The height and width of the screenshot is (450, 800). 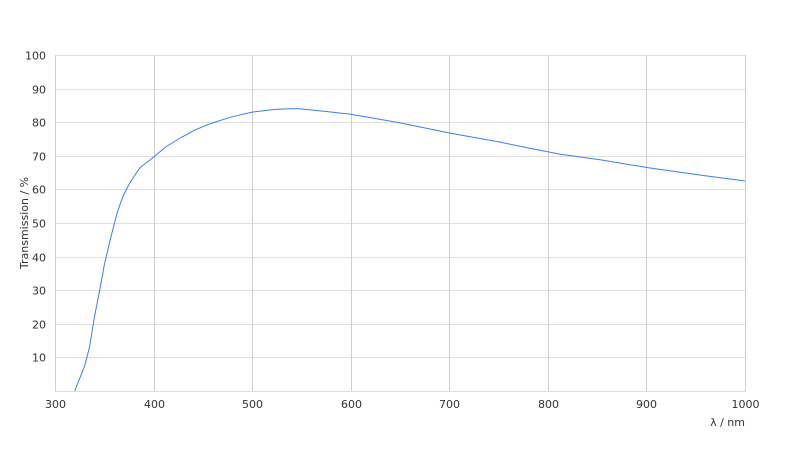 What do you see at coordinates (39, 224) in the screenshot?
I see `y-tick-label: 50` at bounding box center [39, 224].